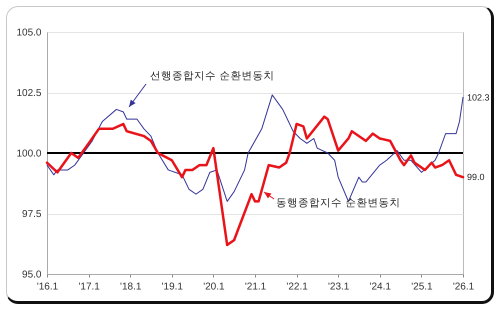 This screenshot has height=314, width=500. I want to click on x-tick-label: '24.1, so click(381, 287).